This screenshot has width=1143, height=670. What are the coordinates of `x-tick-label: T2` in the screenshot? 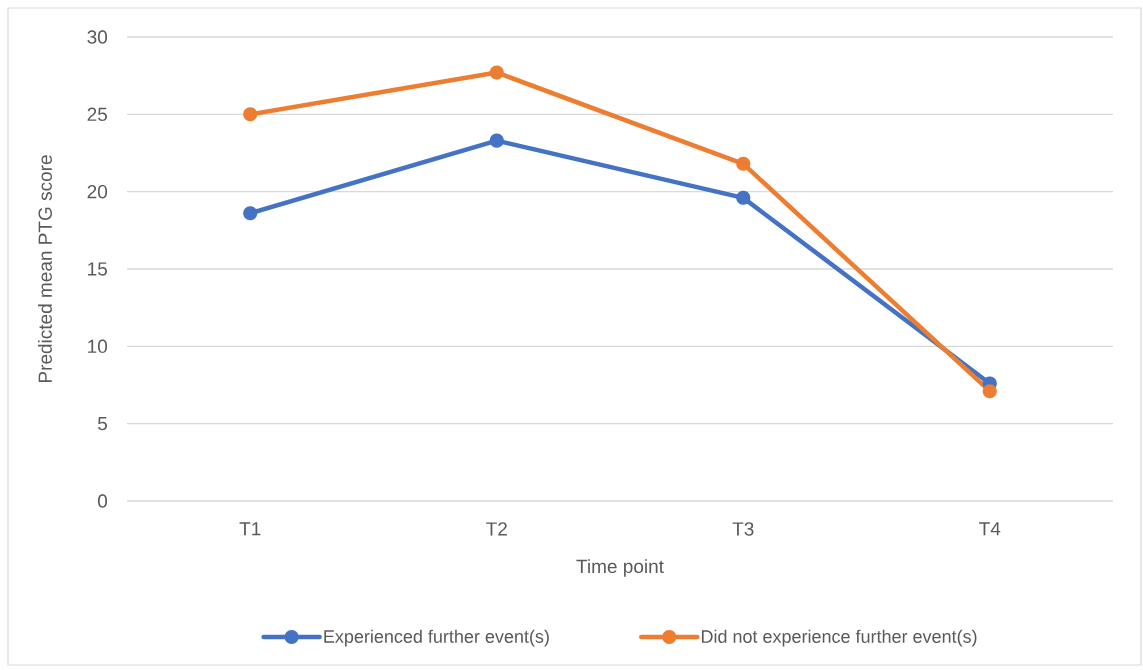 It's located at (496, 529).